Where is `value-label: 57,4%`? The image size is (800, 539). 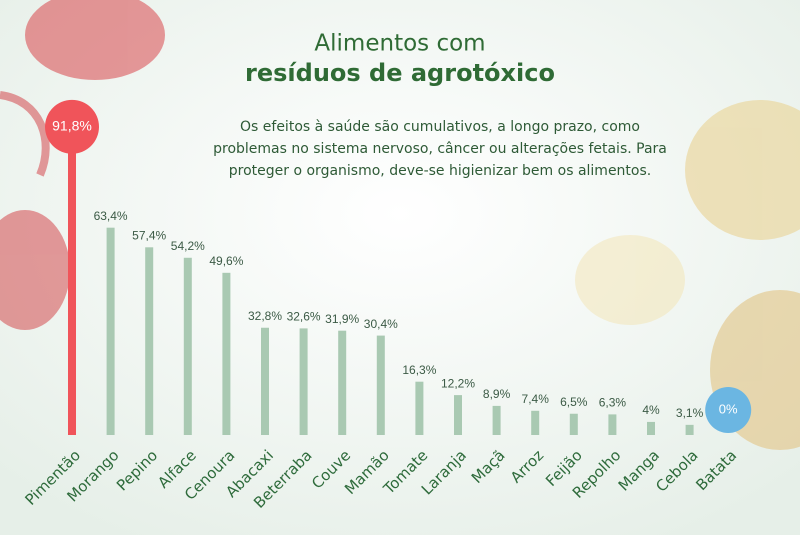
value-label: 57,4% is located at coordinates (149, 235).